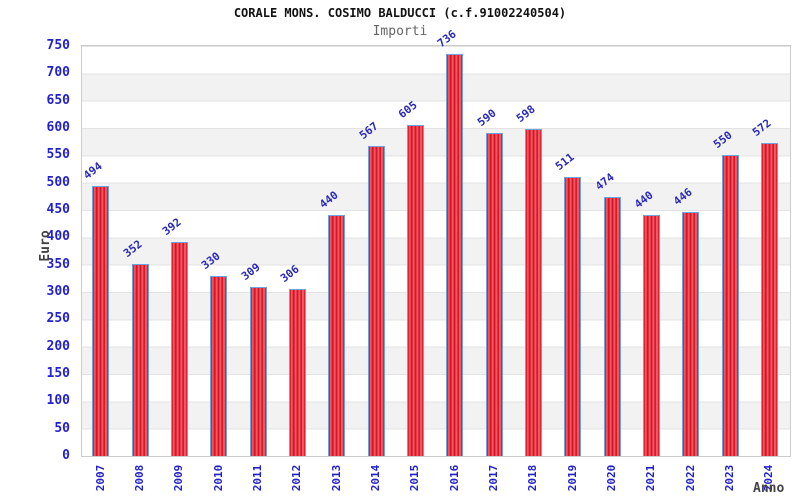 The height and width of the screenshot is (500, 800). I want to click on bar-2018, so click(533, 292).